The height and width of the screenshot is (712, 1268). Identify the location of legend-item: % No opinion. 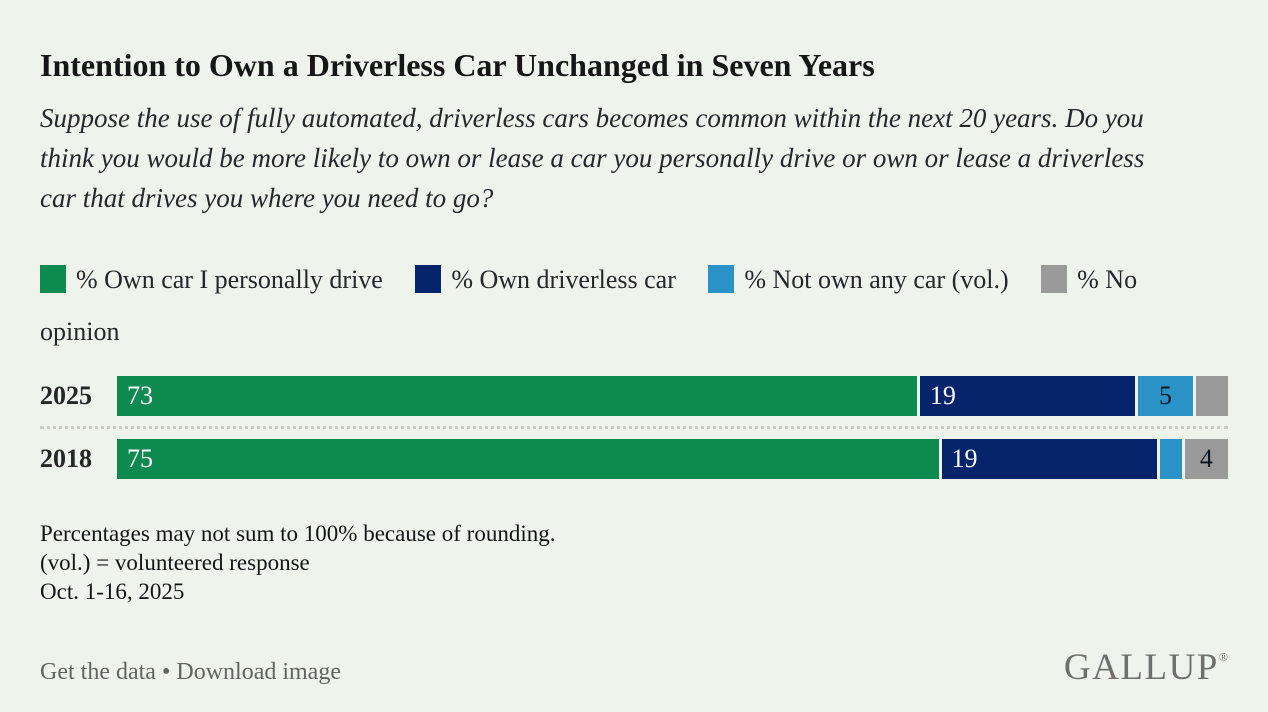
(588, 305).